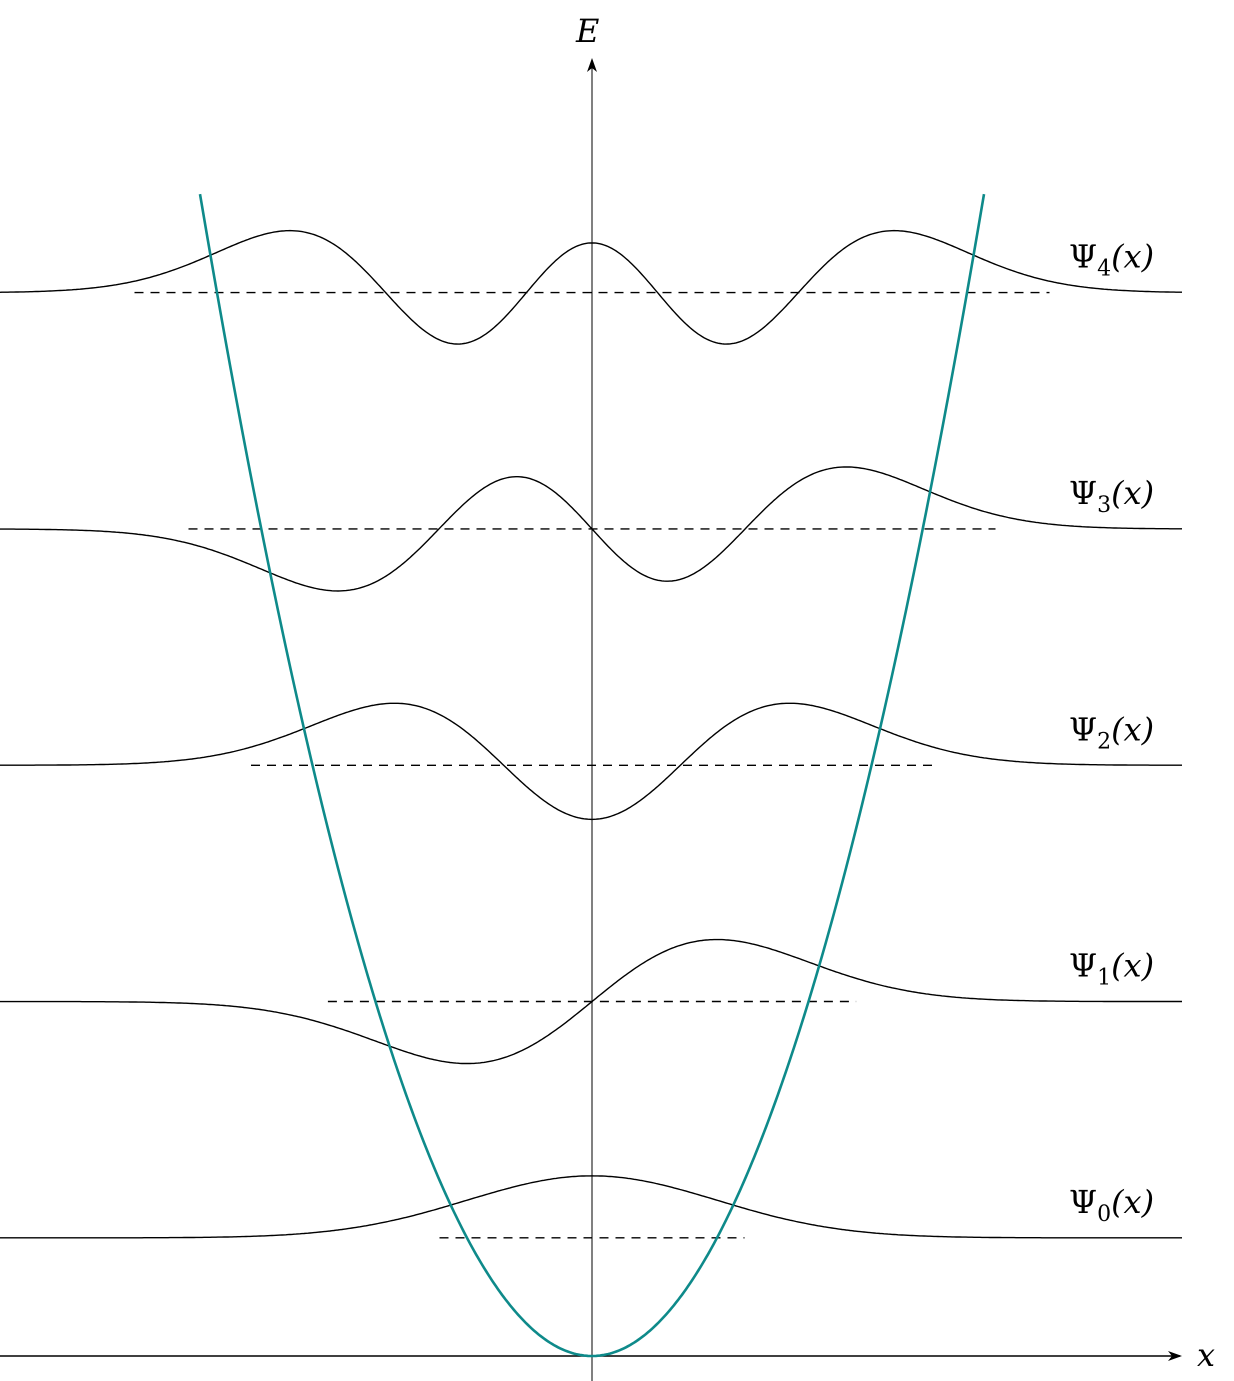  I want to click on state-label-subscript: 2, so click(1104, 741).